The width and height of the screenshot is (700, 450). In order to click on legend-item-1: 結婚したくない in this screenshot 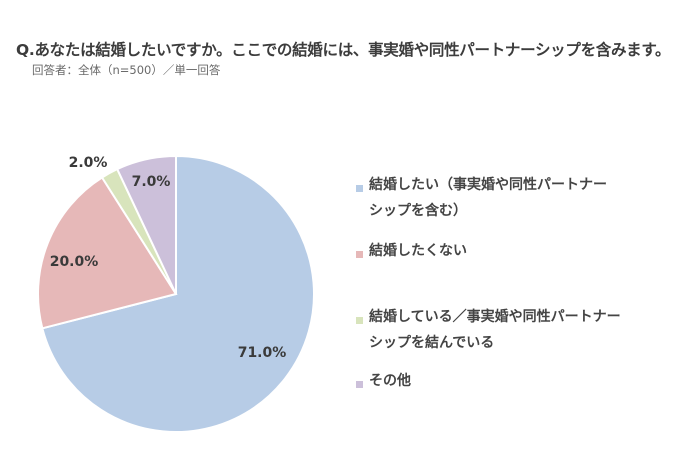, I will do `click(512, 253)`.